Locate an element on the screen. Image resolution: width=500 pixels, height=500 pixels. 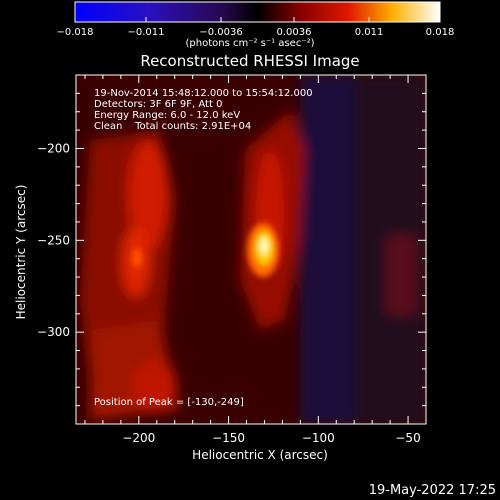
annotation-clean: Clean Total counts: 2.91E+04 is located at coordinates (173, 126).